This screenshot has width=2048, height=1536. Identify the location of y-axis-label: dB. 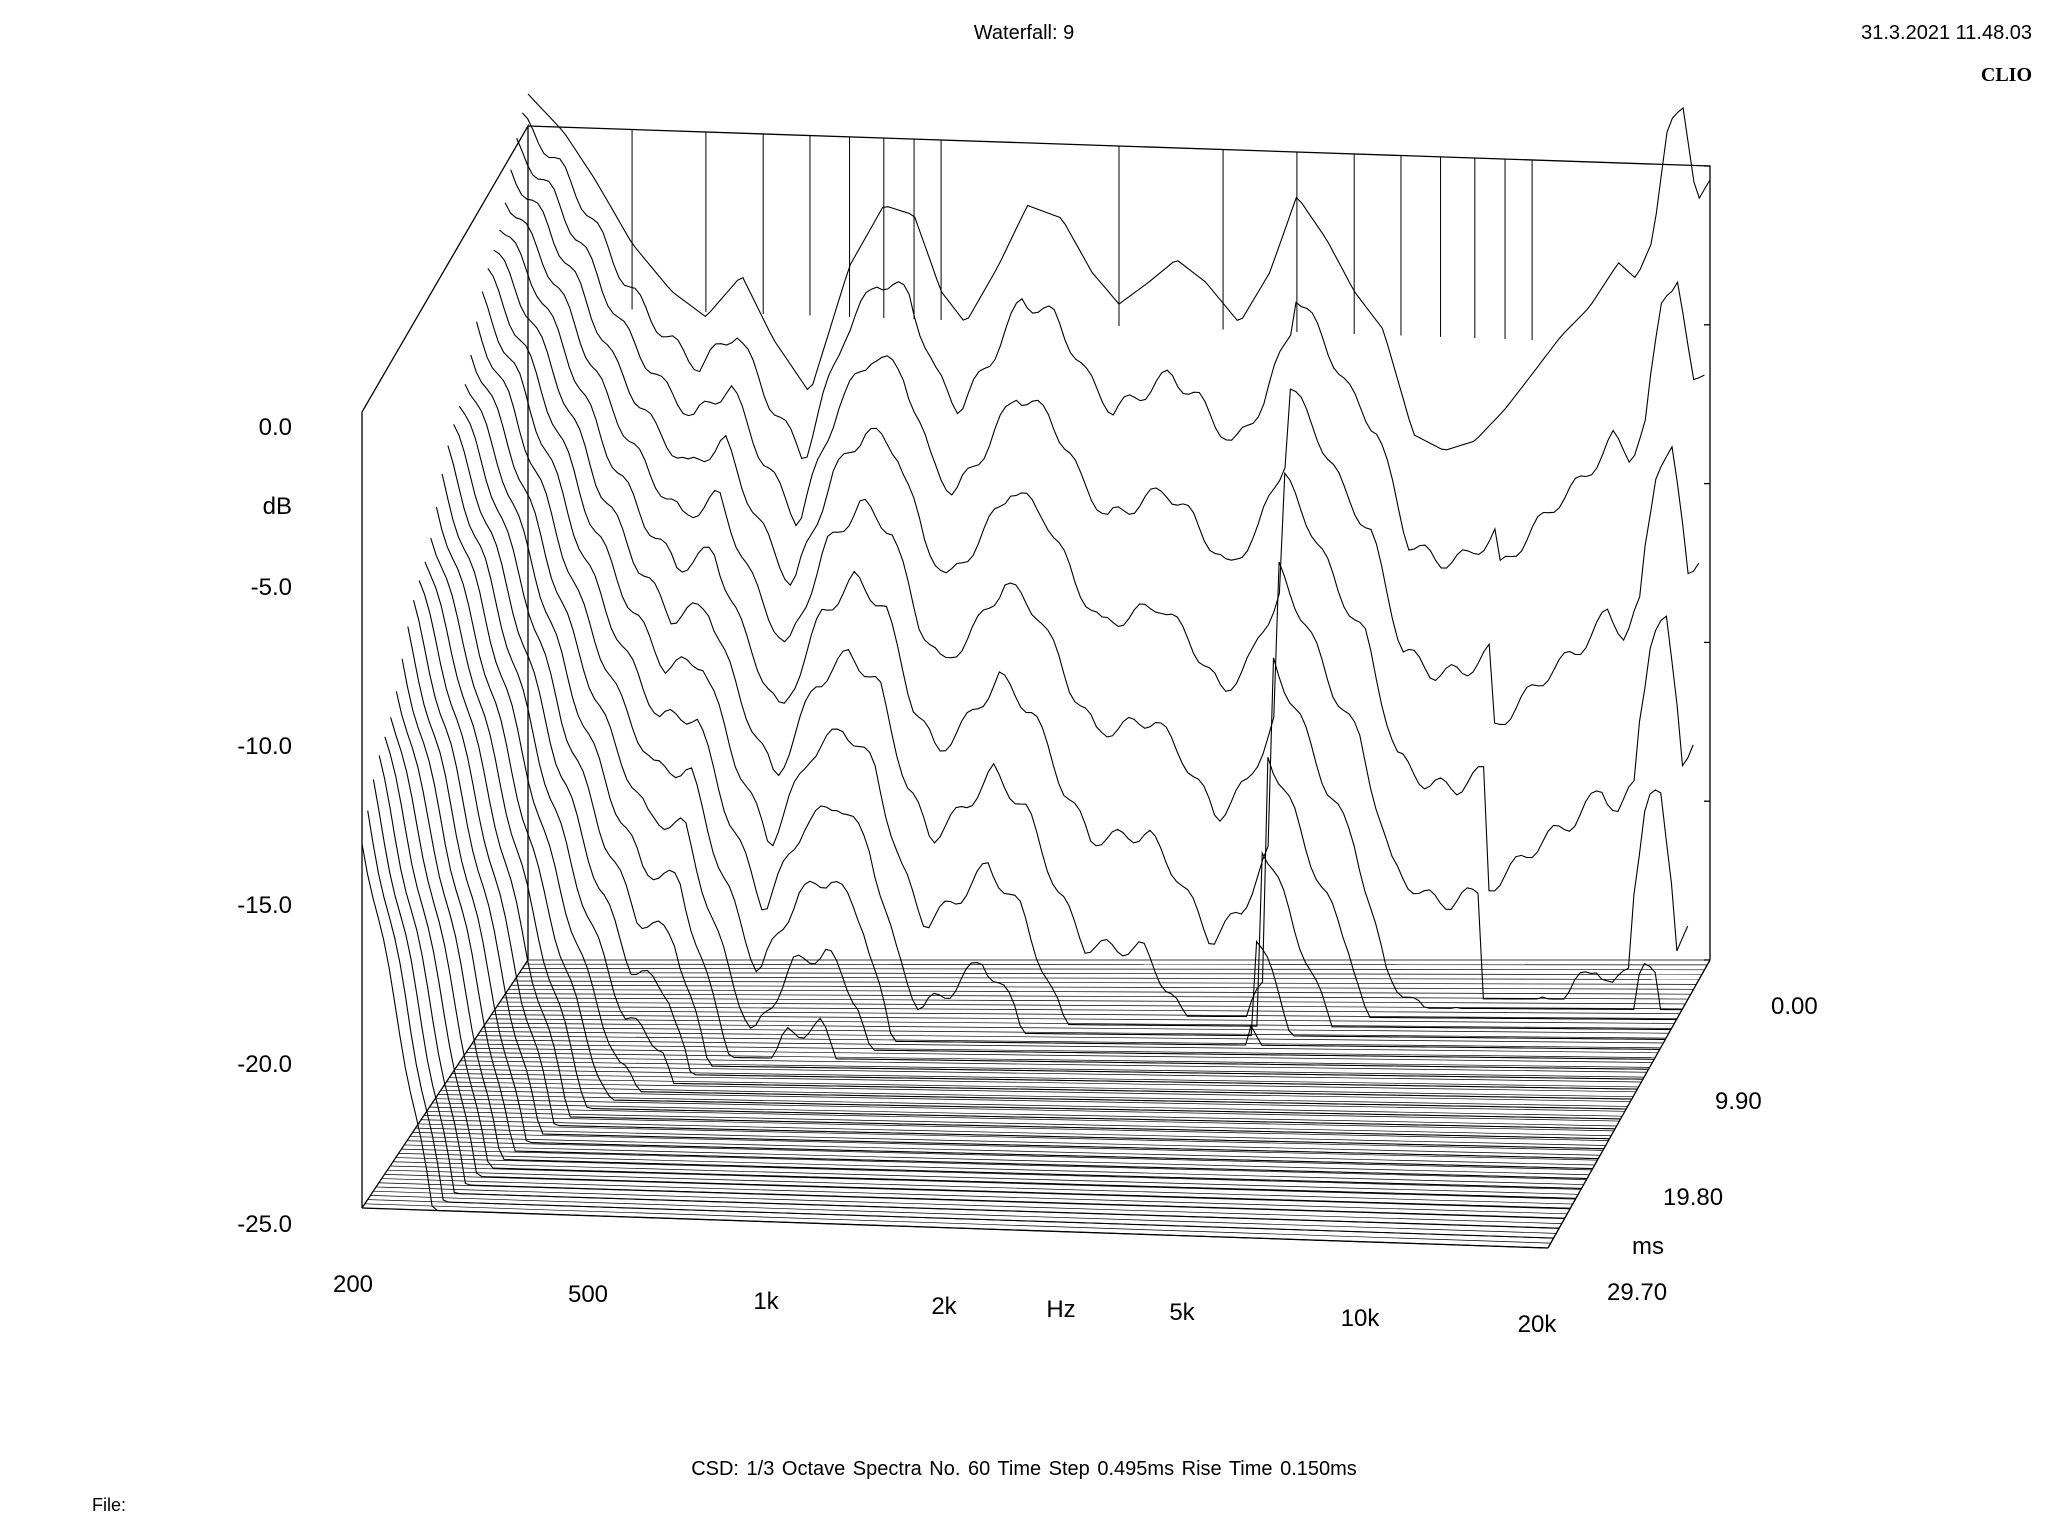
(277, 506).